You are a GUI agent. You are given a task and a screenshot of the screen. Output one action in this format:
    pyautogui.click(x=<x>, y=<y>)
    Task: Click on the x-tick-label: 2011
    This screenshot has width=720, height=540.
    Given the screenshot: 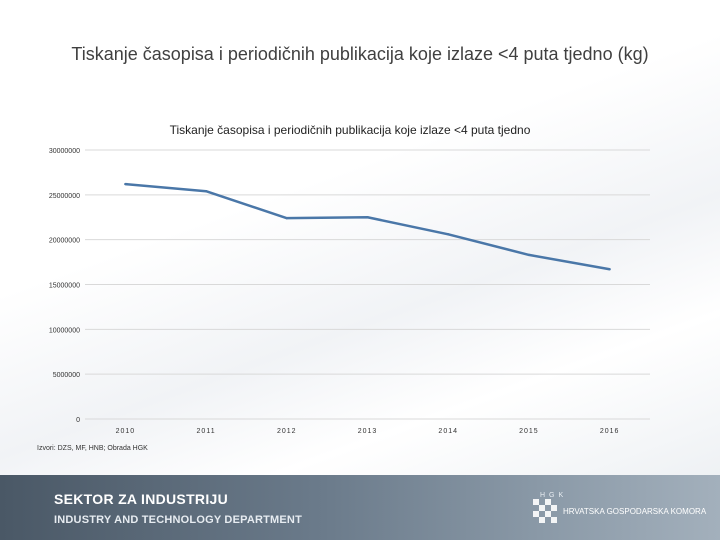 What is the action you would take?
    pyautogui.click(x=206, y=431)
    